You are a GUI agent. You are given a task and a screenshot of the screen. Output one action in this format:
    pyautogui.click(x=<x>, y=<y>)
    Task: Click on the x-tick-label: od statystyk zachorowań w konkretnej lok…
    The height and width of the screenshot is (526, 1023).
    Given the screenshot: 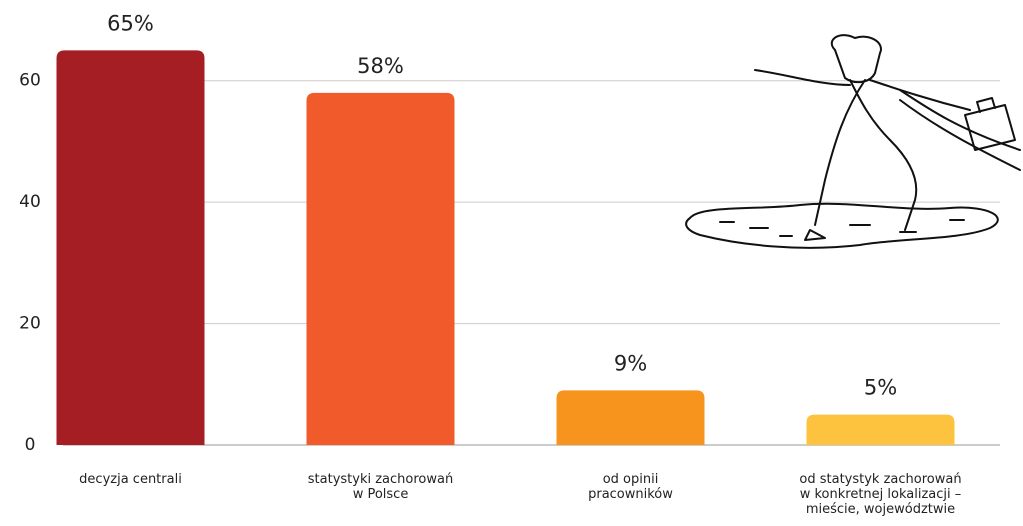 What is the action you would take?
    pyautogui.click(x=880, y=494)
    